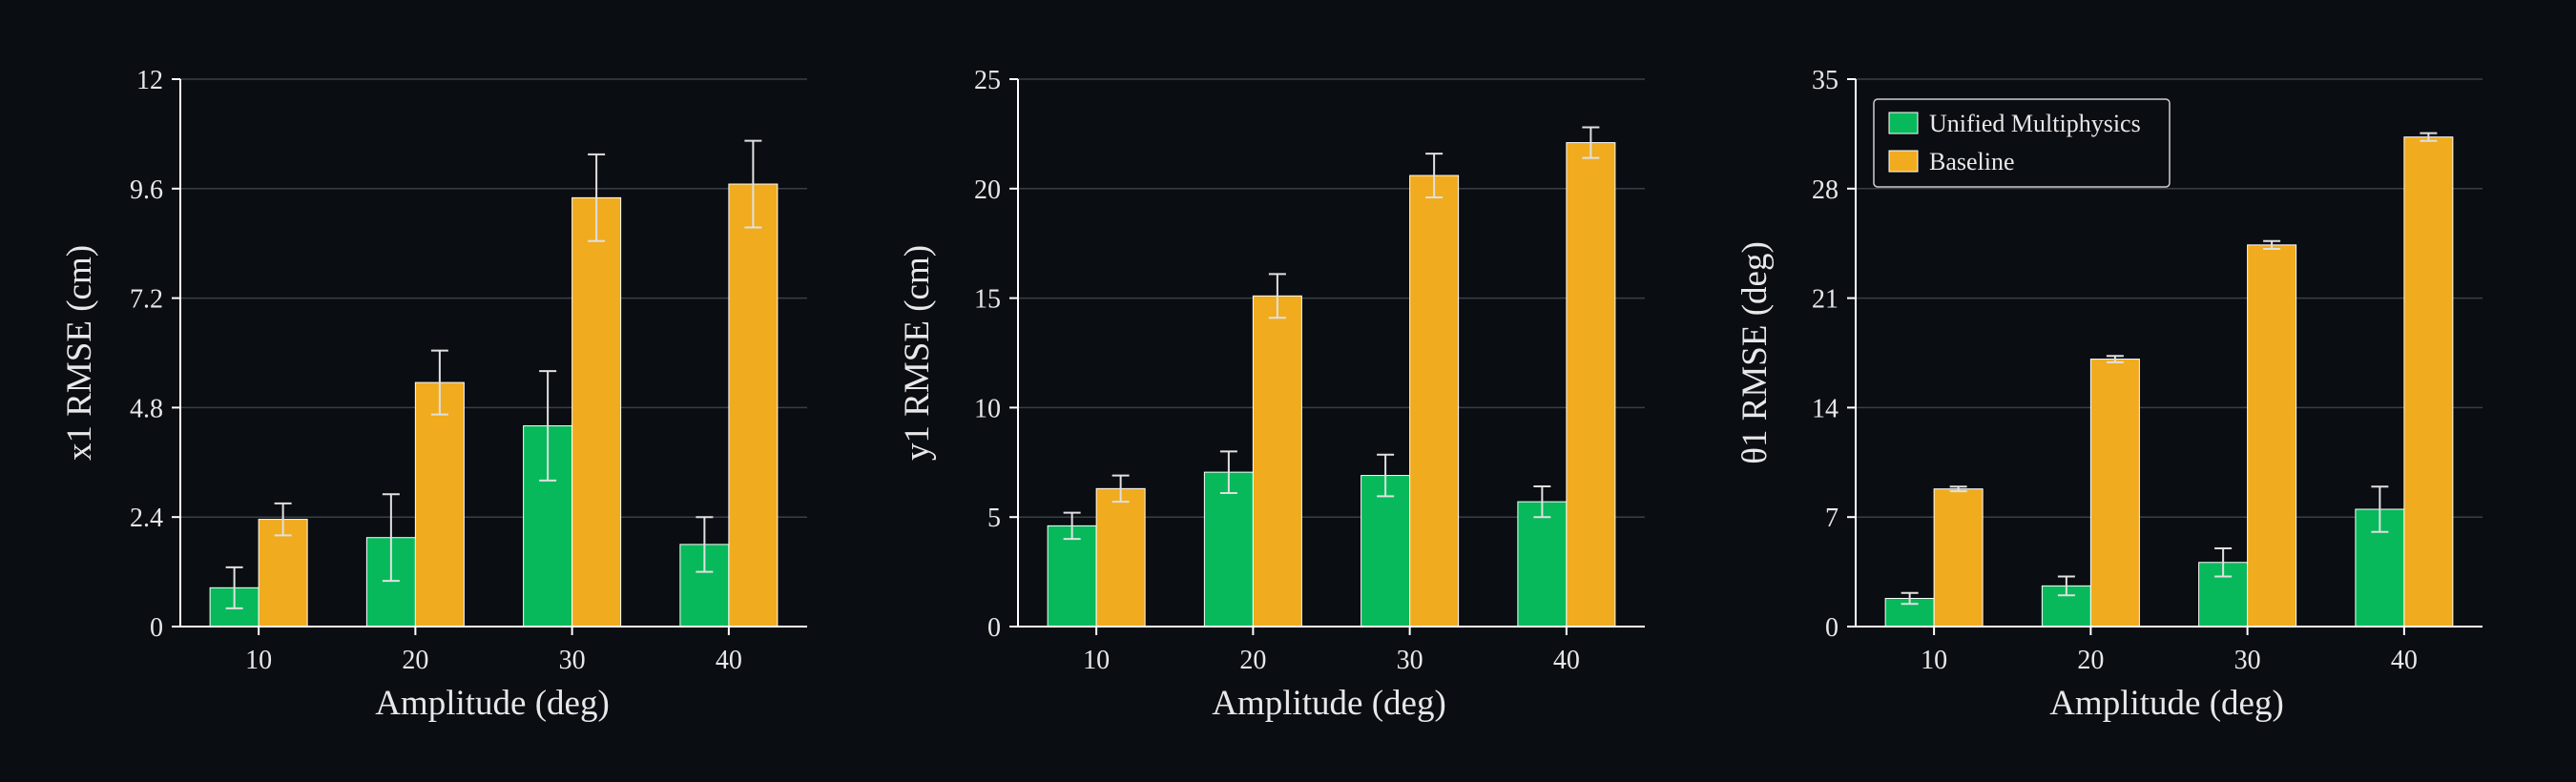 Image resolution: width=2576 pixels, height=782 pixels. Describe the element at coordinates (146, 300) in the screenshot. I see `y-tick-label: 7.2` at that location.